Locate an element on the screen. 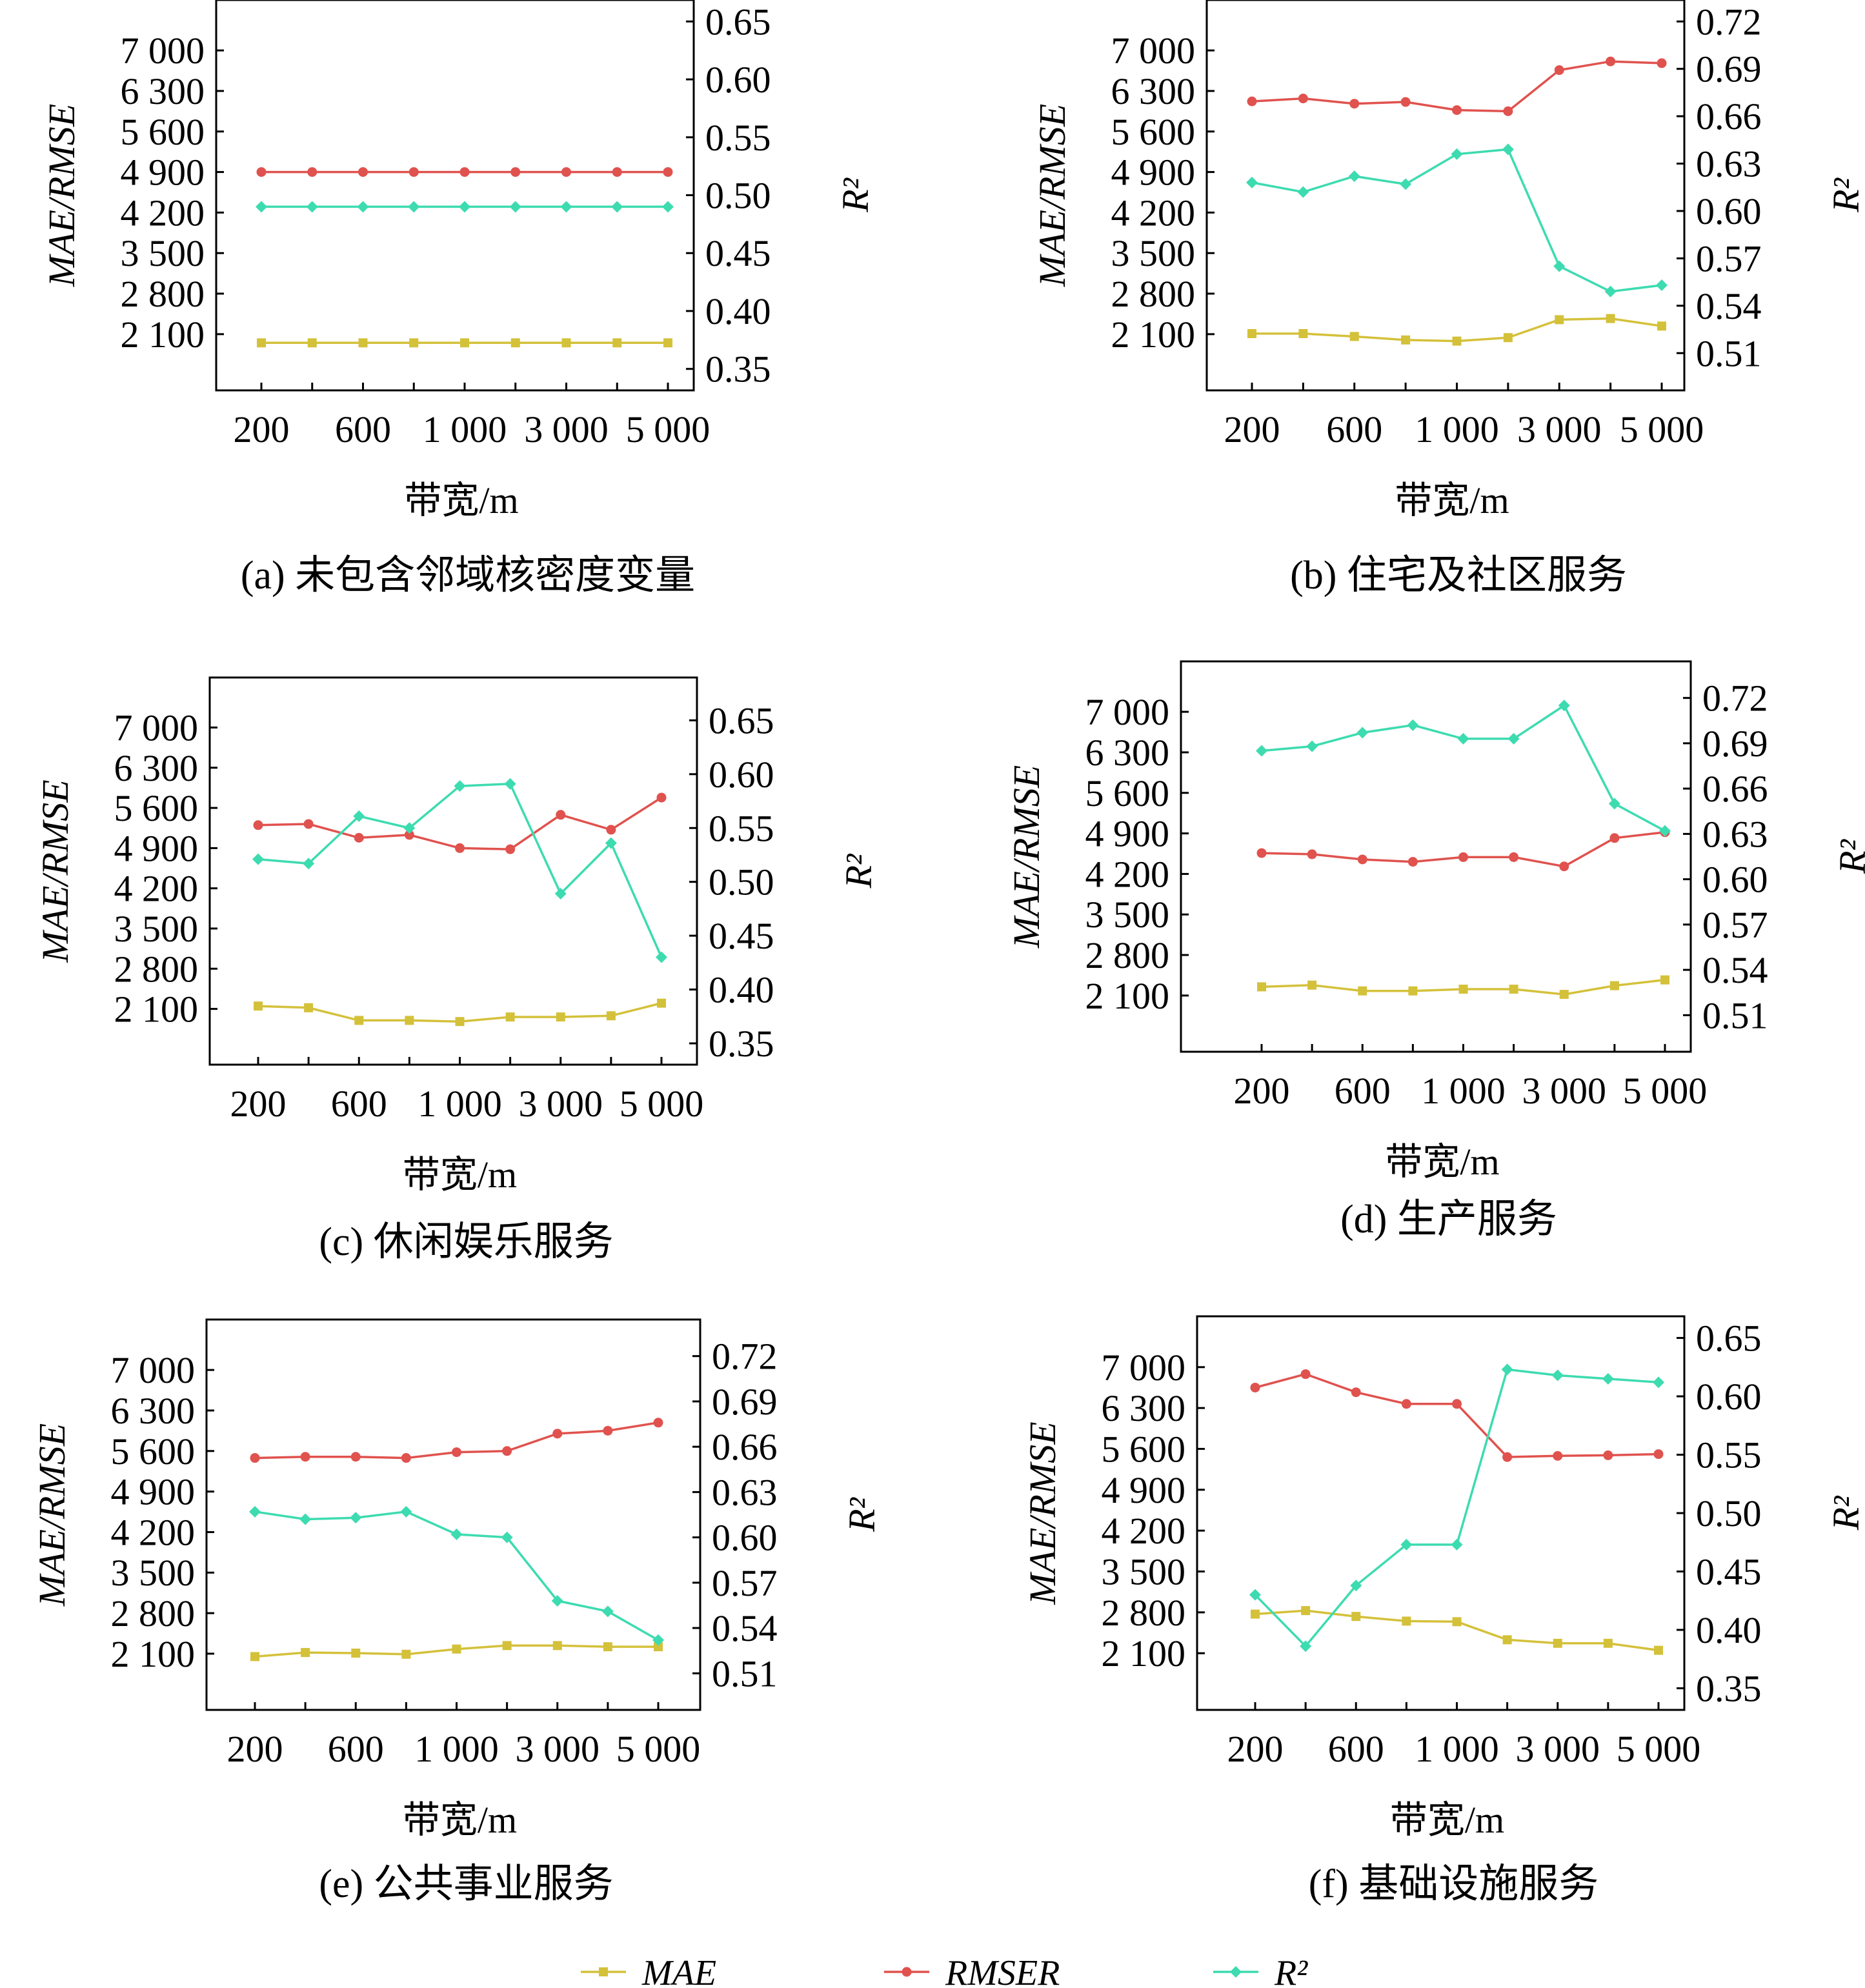  left-tick-label: 2 800 is located at coordinates (1153, 294).